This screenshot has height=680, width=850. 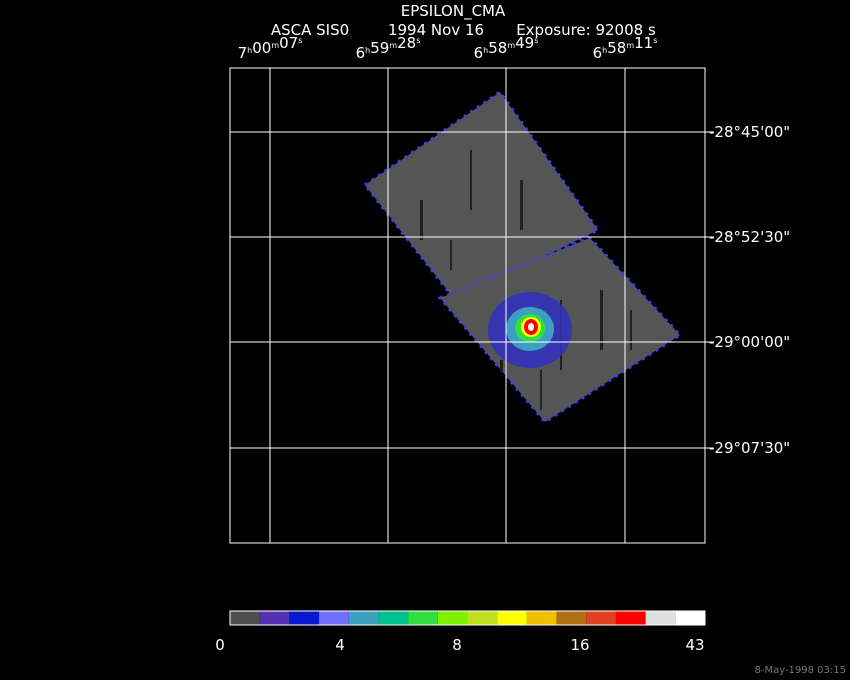 What do you see at coordinates (749, 290) in the screenshot?
I see `dec-labels: -28°45'00" -28°52'30" -29°00'00" -29°07'30"` at bounding box center [749, 290].